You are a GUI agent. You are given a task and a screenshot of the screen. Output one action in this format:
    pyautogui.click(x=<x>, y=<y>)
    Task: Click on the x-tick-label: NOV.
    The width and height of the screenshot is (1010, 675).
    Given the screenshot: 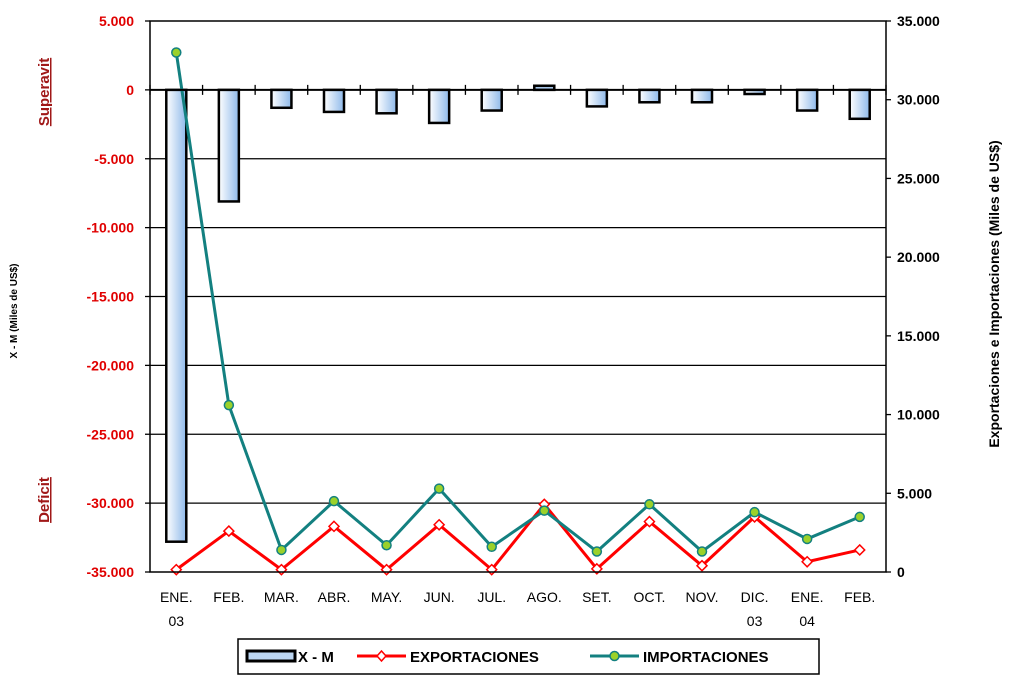 What is the action you would take?
    pyautogui.click(x=702, y=597)
    